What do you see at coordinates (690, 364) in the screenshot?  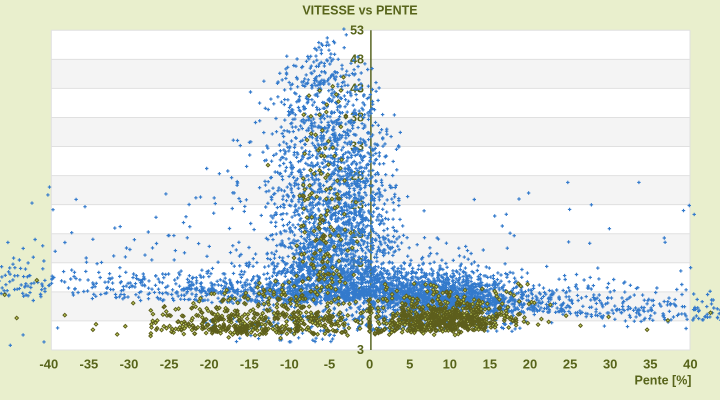 I see `svg-text: 40` at bounding box center [690, 364].